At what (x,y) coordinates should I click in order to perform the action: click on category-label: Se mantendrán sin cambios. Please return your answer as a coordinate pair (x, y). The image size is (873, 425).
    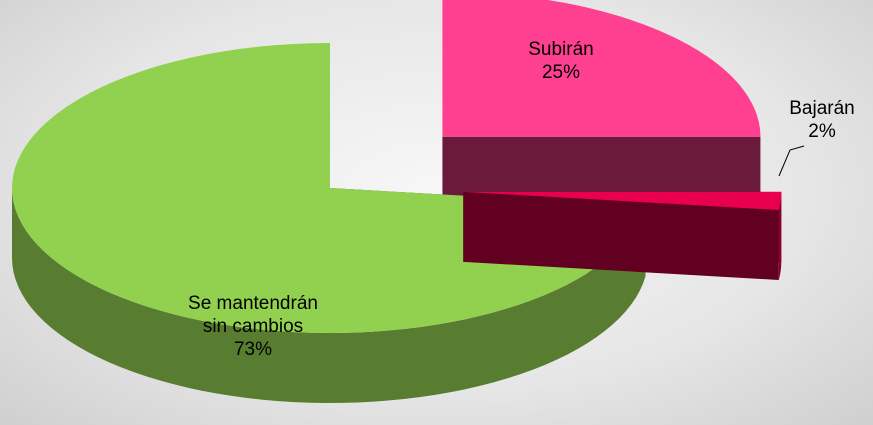
    Looking at the image, I should click on (253, 315).